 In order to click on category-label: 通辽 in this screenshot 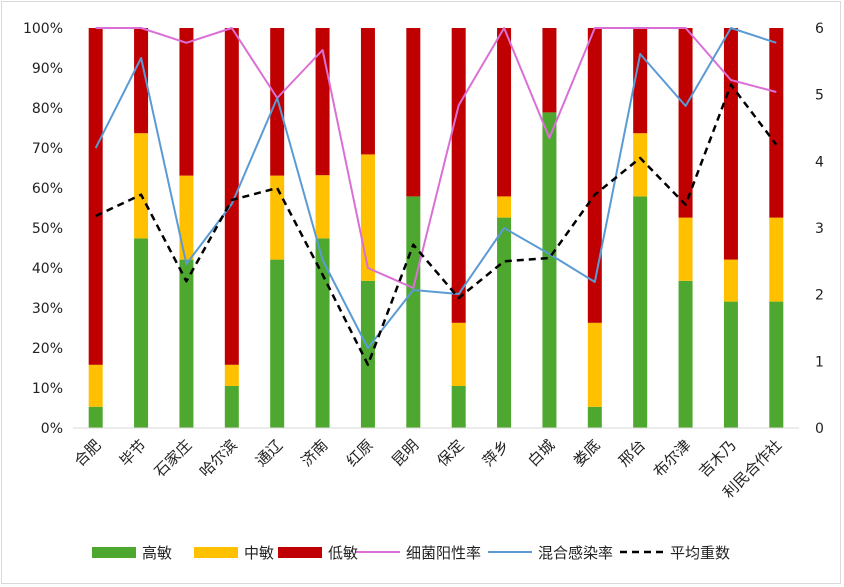, I will do `click(269, 453)`.